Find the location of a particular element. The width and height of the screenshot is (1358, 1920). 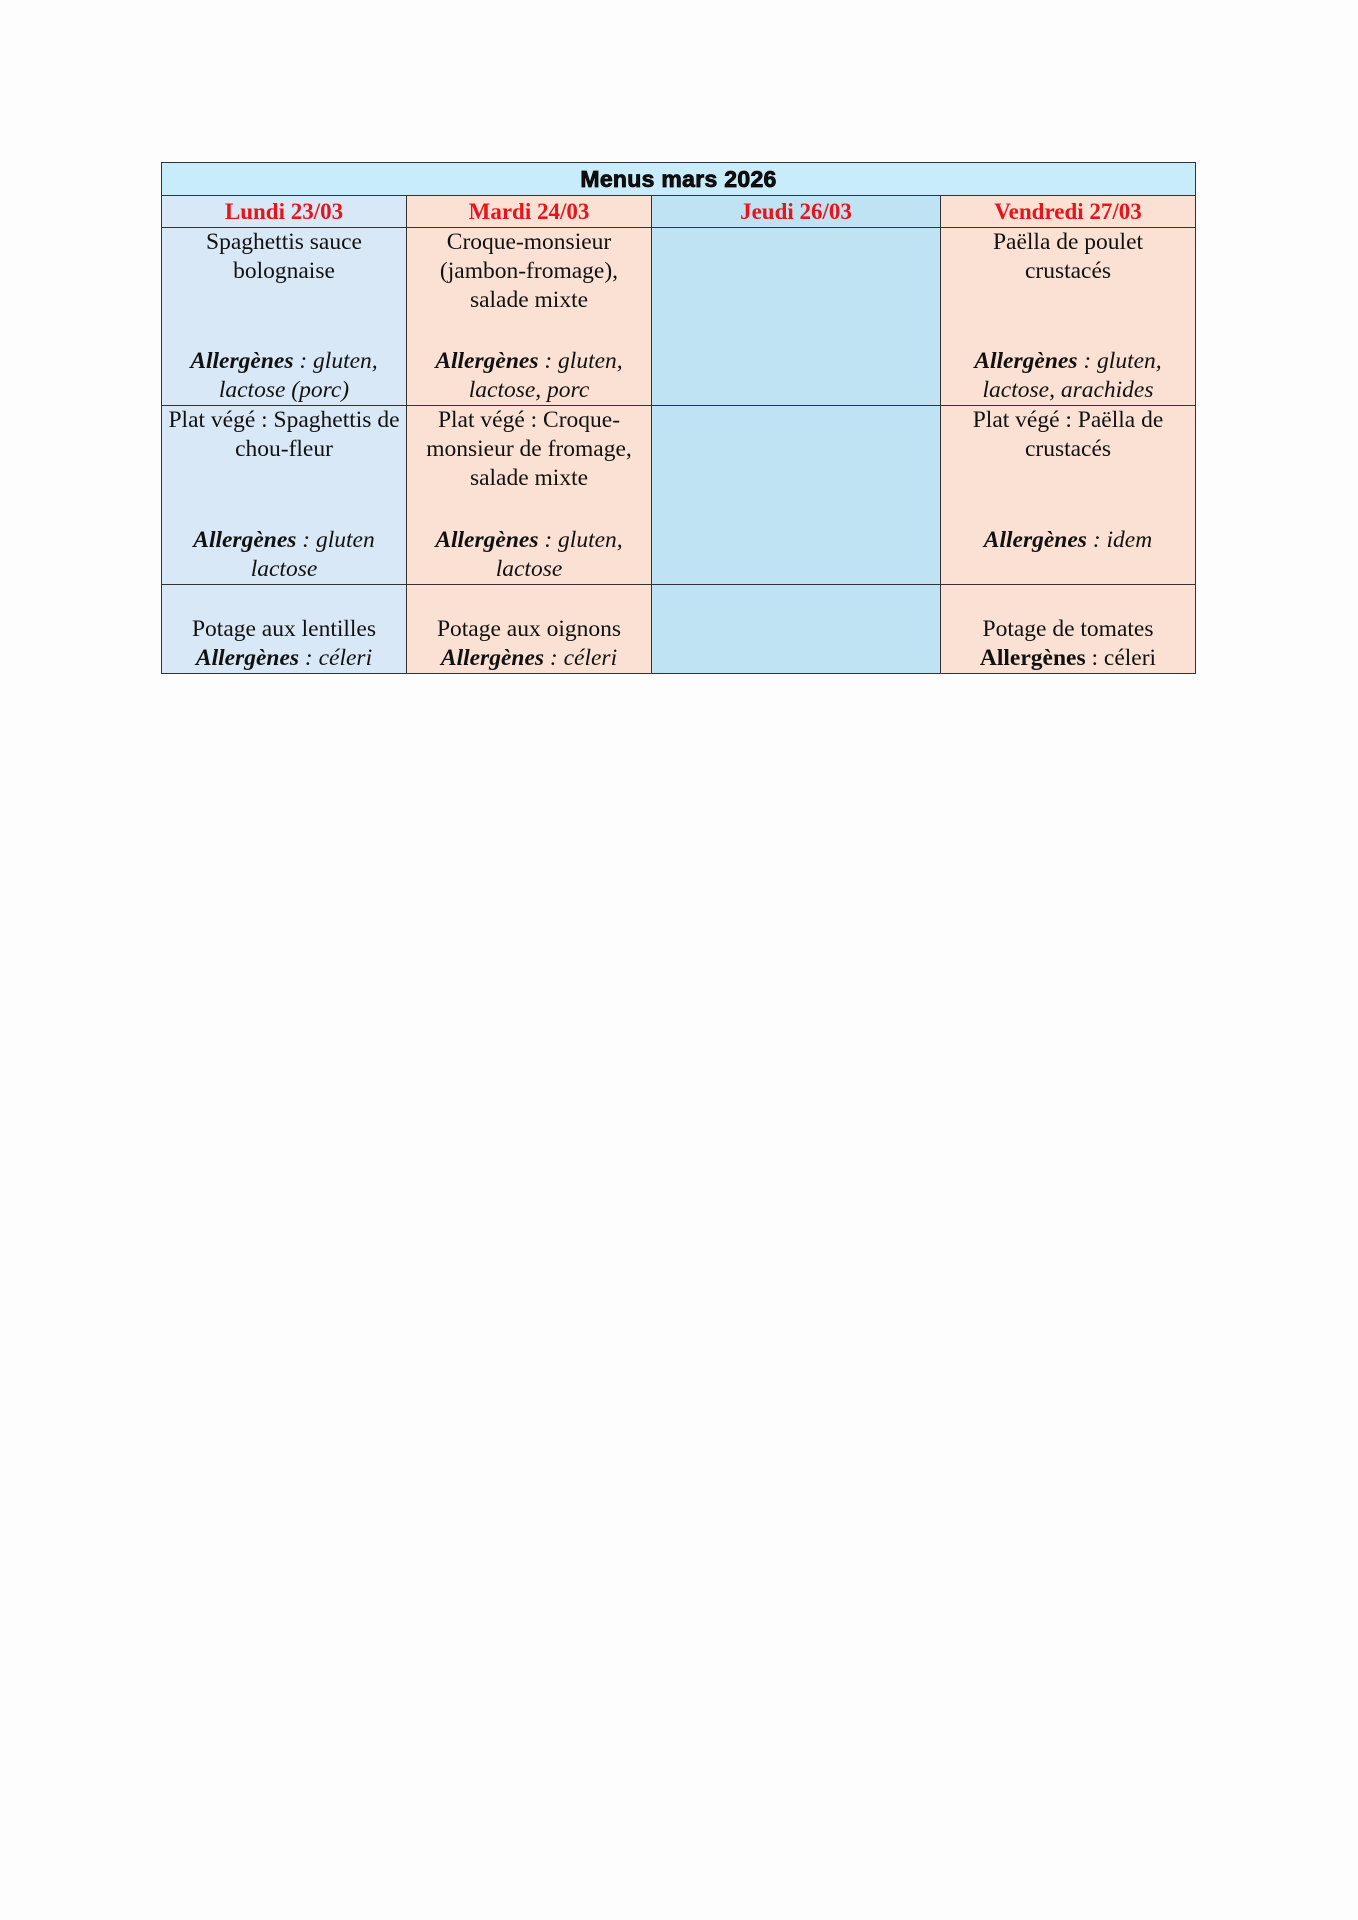

allergens: Allergènes : gluten, lactose, porc is located at coordinates (529, 375).